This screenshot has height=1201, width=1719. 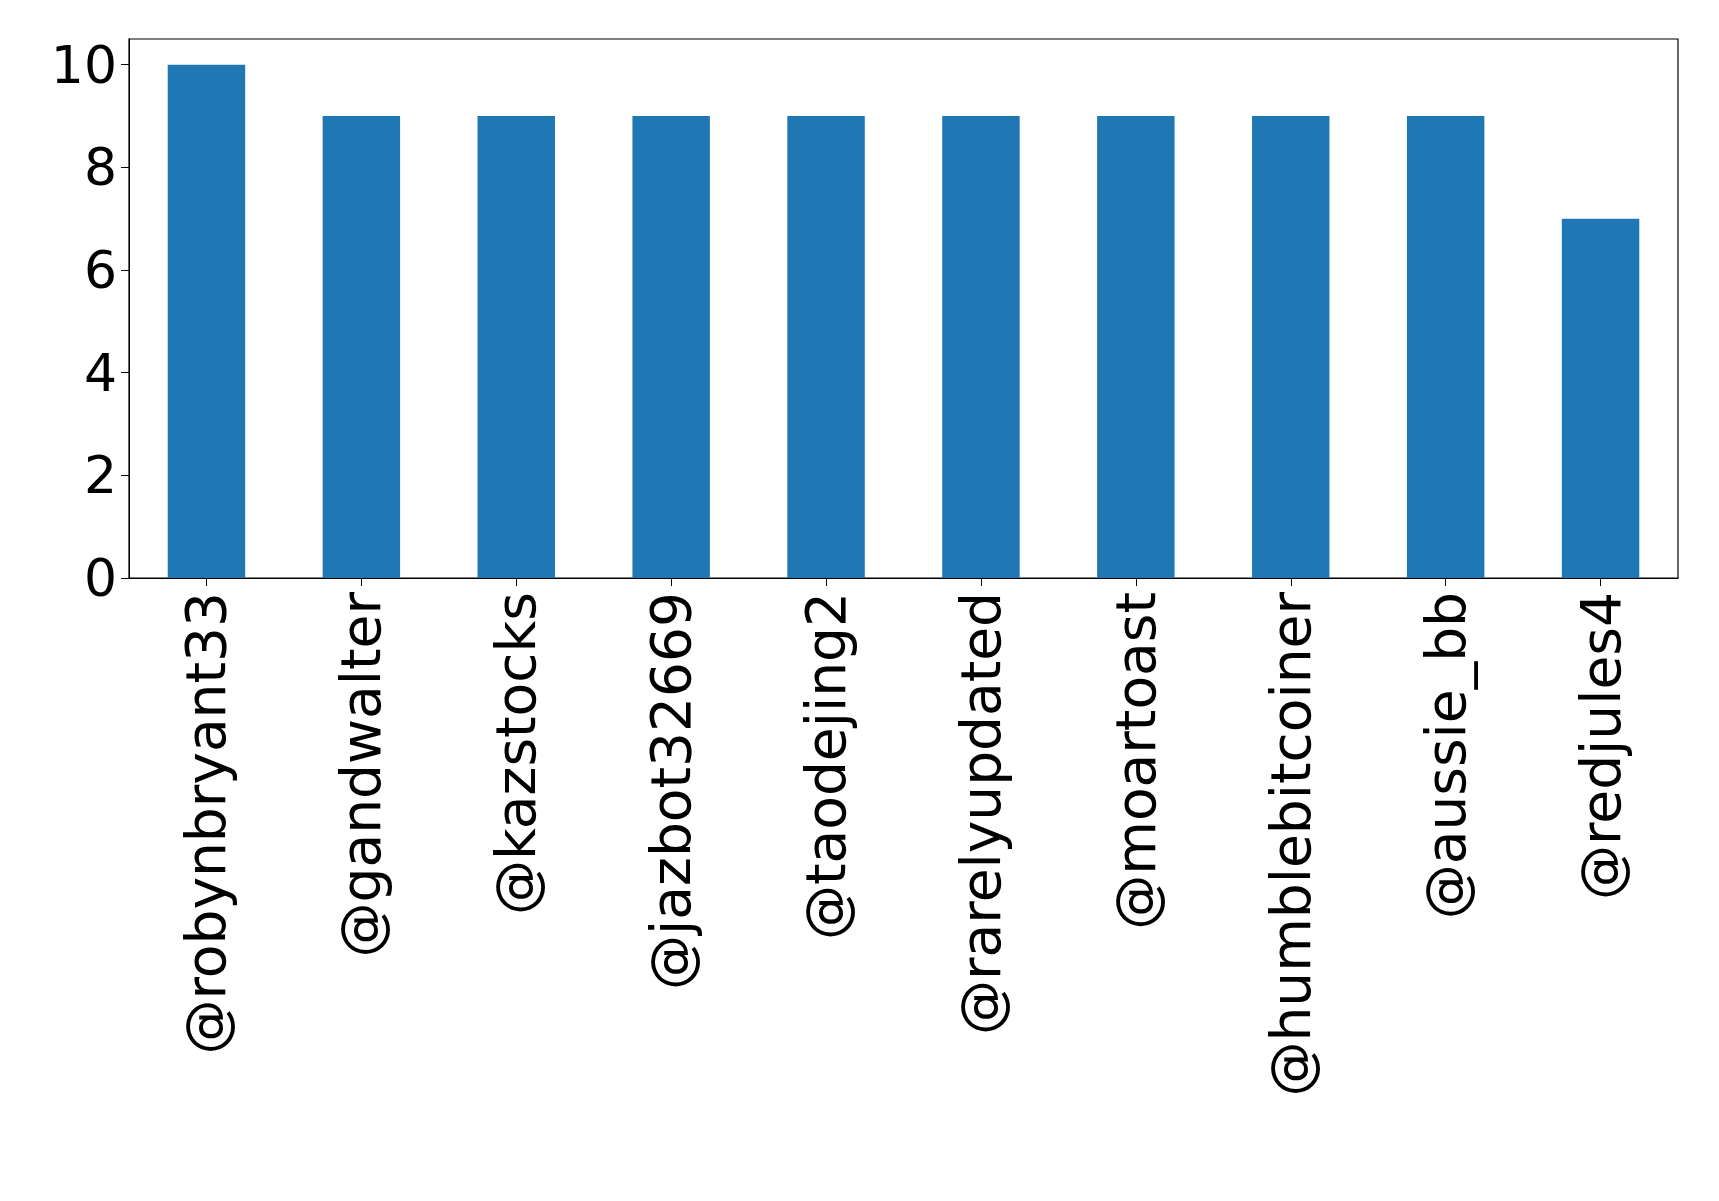 I want to click on y-tick-label: 10, so click(x=83, y=64).